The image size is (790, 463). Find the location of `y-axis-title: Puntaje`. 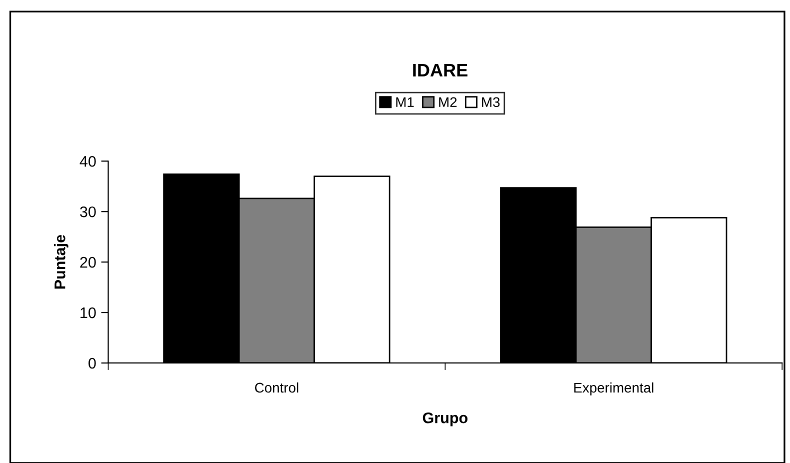

y-axis-title: Puntaje is located at coordinates (61, 261).